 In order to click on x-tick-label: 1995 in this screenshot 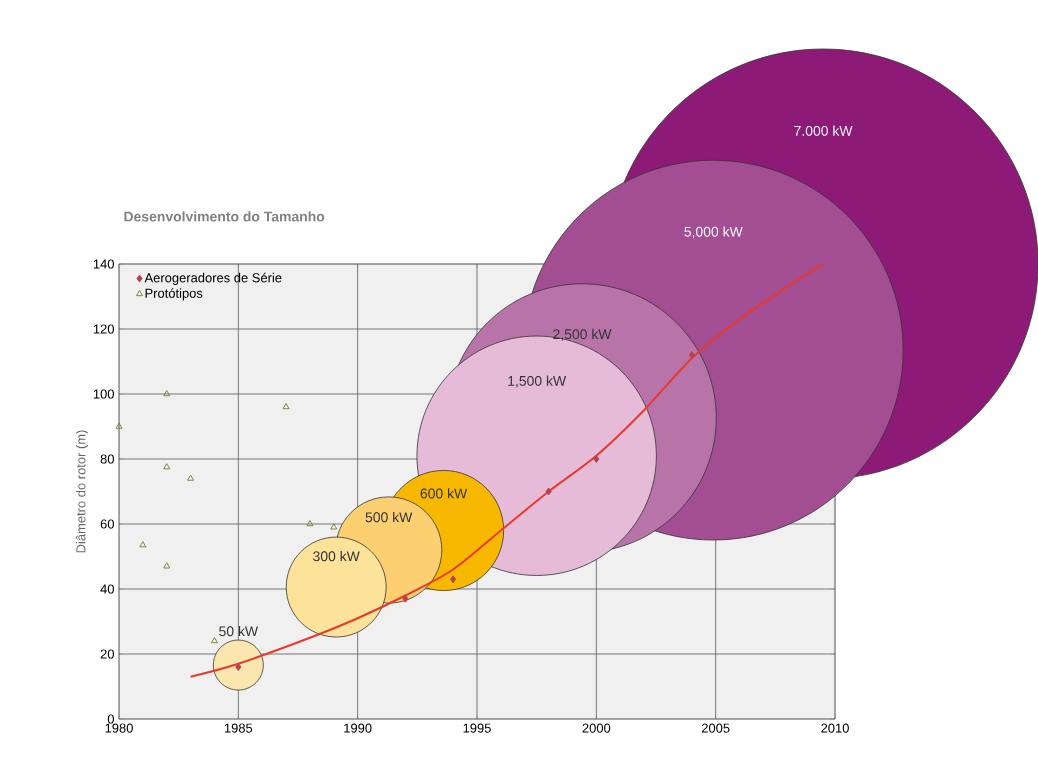, I will do `click(477, 728)`.